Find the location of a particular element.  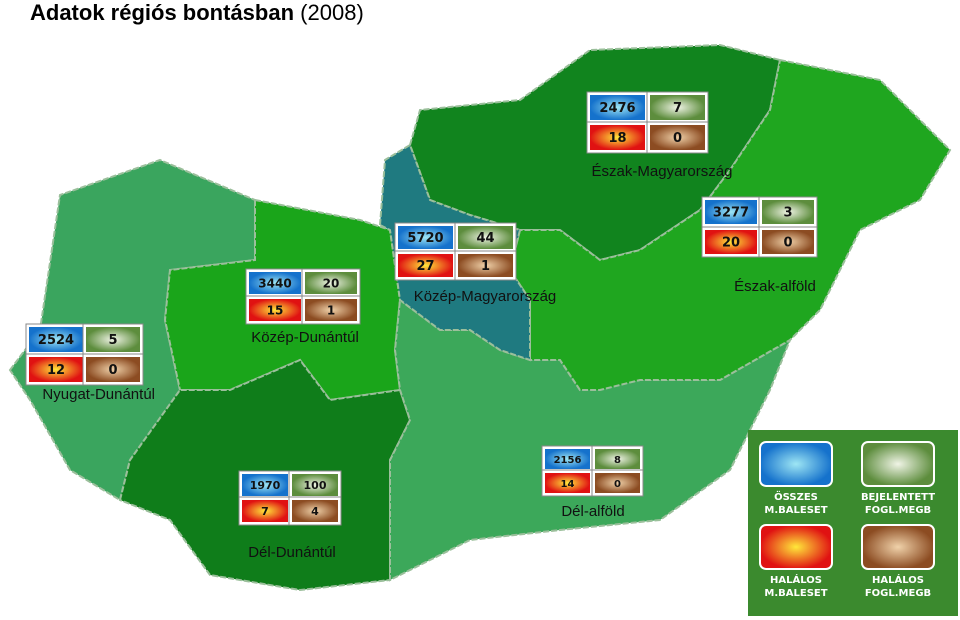

badge-value: 2476 is located at coordinates (617, 108).